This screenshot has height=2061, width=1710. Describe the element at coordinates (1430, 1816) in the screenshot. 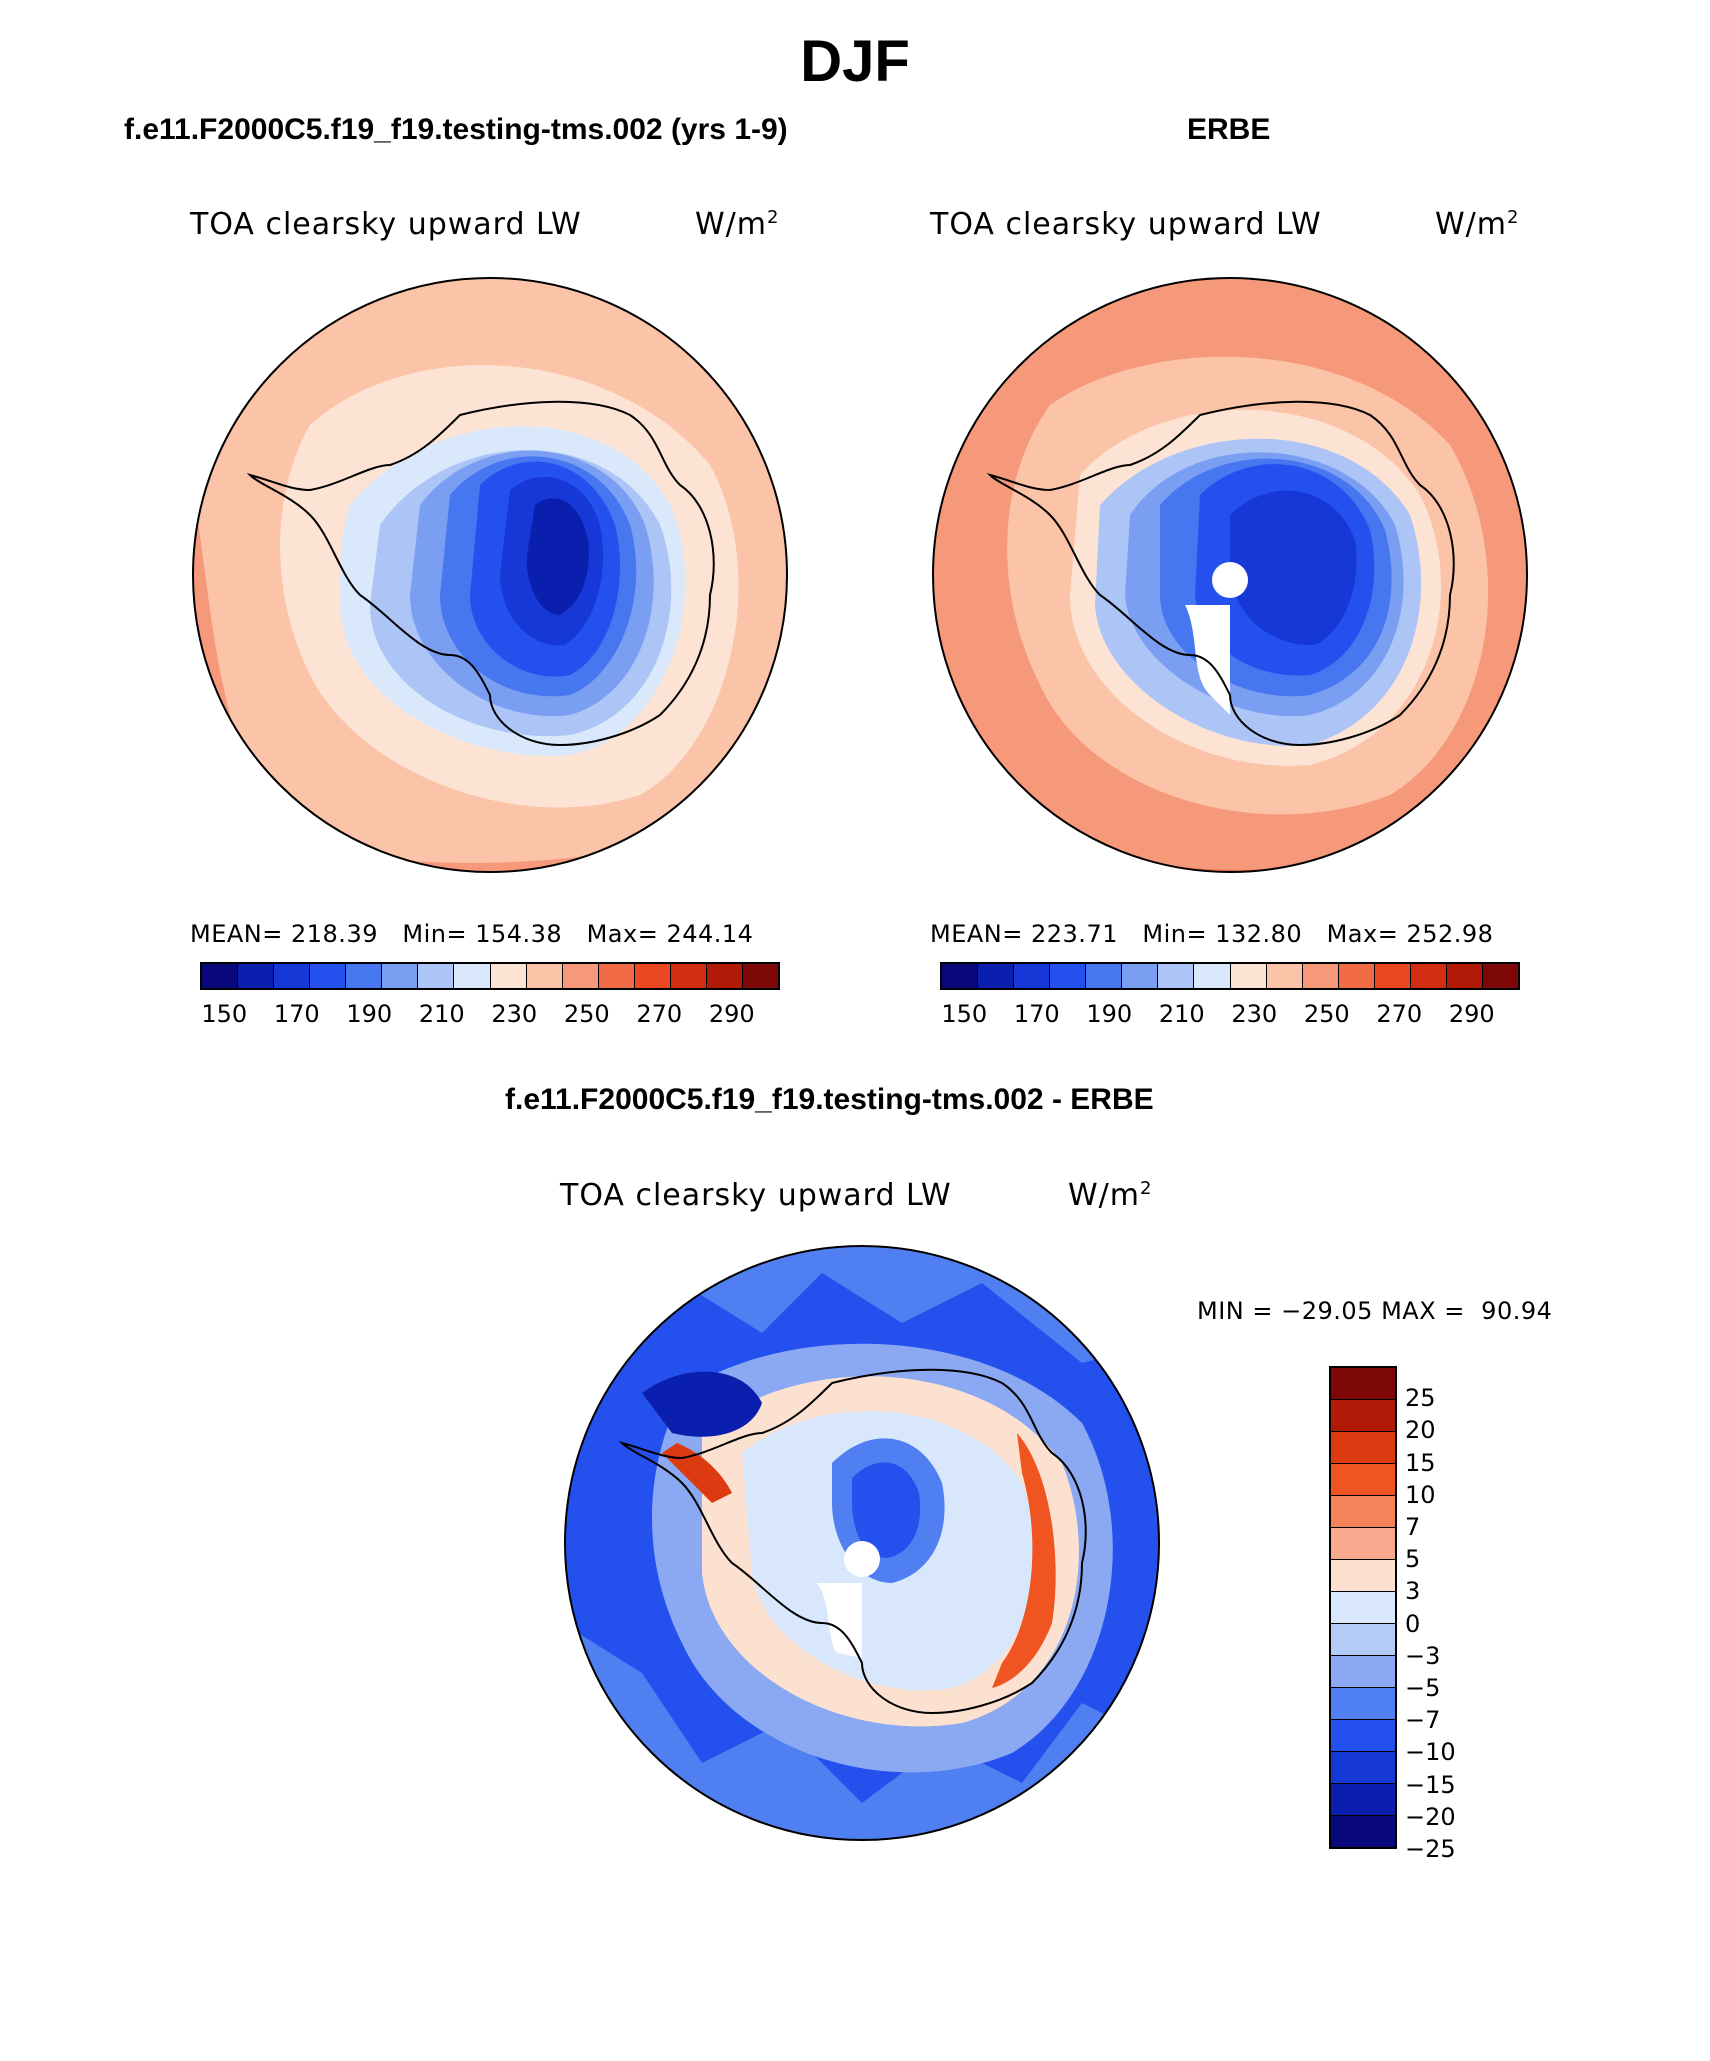

I see `colorbar-tick-label: −20` at that location.